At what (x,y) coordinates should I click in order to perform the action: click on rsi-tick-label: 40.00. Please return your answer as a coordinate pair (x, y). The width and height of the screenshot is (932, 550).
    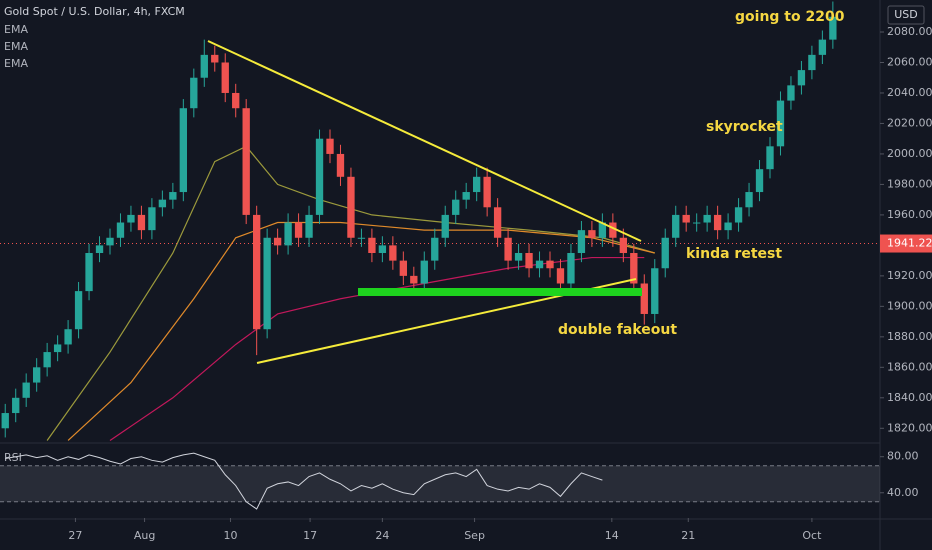
    Looking at the image, I should click on (903, 492).